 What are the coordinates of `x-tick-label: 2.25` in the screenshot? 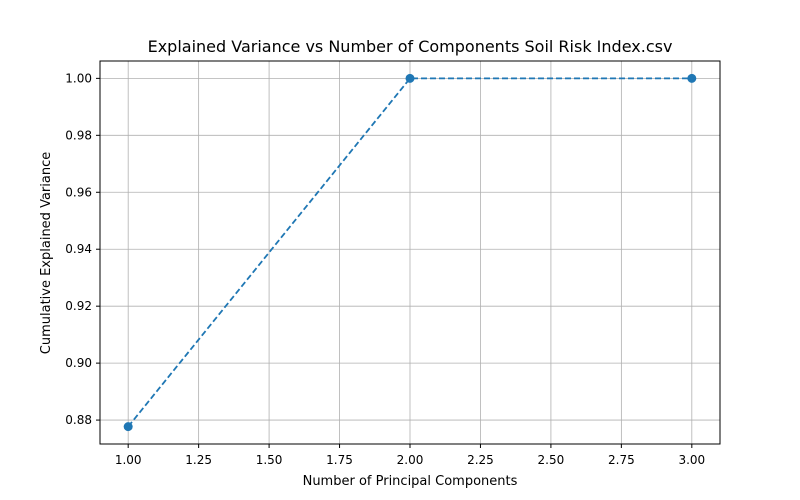 It's located at (480, 460).